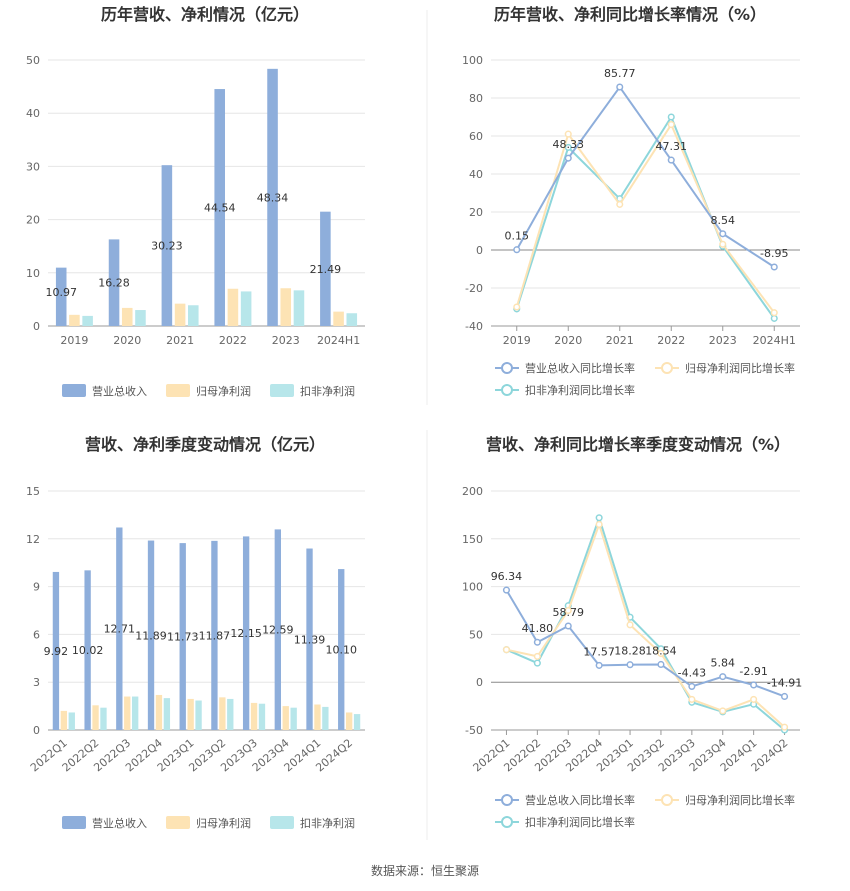 Image resolution: width=850 pixels, height=891 pixels. What do you see at coordinates (36, 730) in the screenshot?
I see `y-tick-label: 0` at bounding box center [36, 730].